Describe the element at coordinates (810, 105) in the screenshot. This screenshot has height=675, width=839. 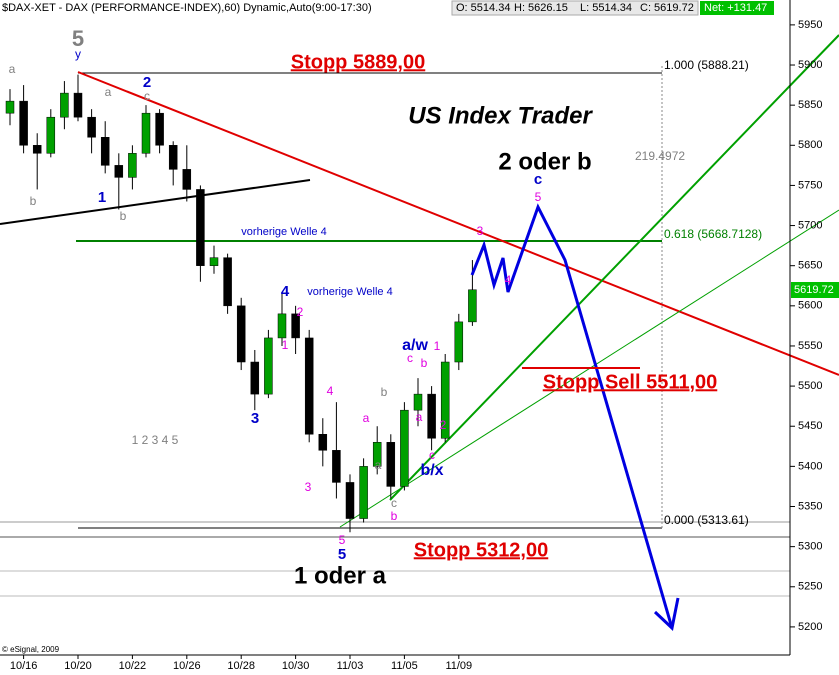
I see `y-tick-label: 5850` at that location.